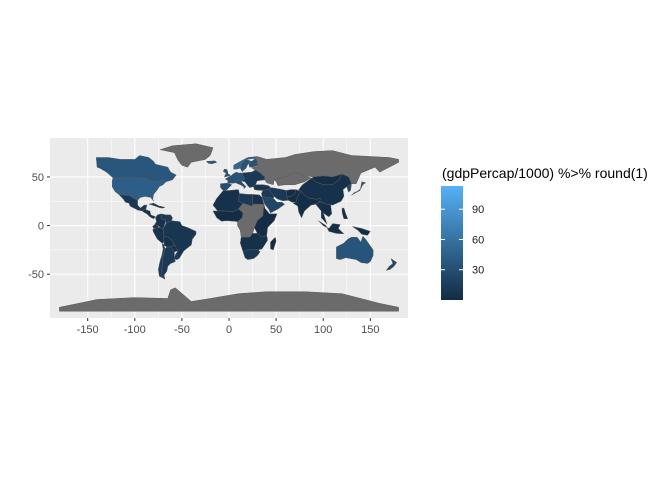 This screenshot has height=480, width=672. I want to click on region-new-zealand, so click(391, 264).